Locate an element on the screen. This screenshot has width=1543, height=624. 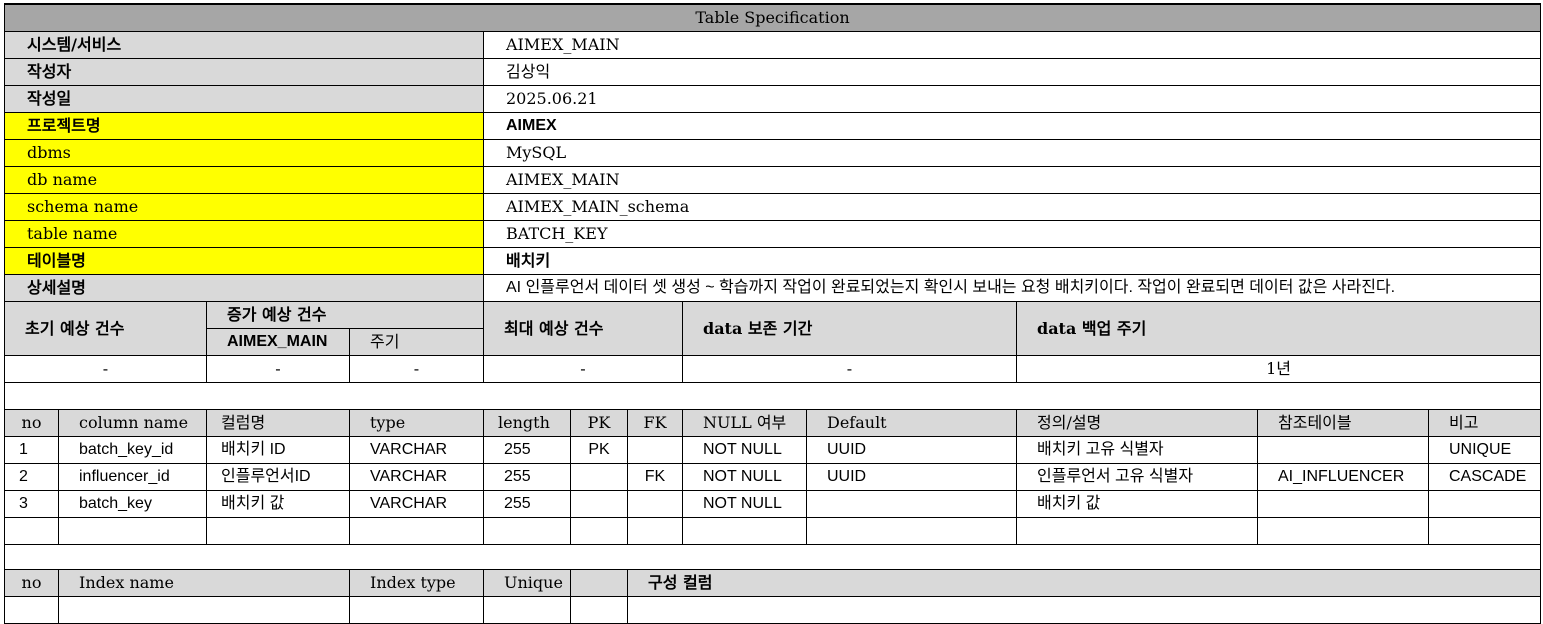
backup-header: data 백업 주기 is located at coordinates (1278, 328).